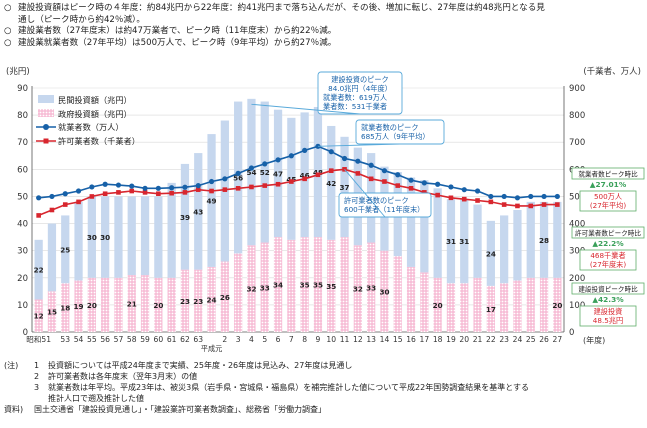 This screenshot has height=428, width=647. Describe the element at coordinates (491, 253) in the screenshot. I see `private-value-label: 24` at that location.